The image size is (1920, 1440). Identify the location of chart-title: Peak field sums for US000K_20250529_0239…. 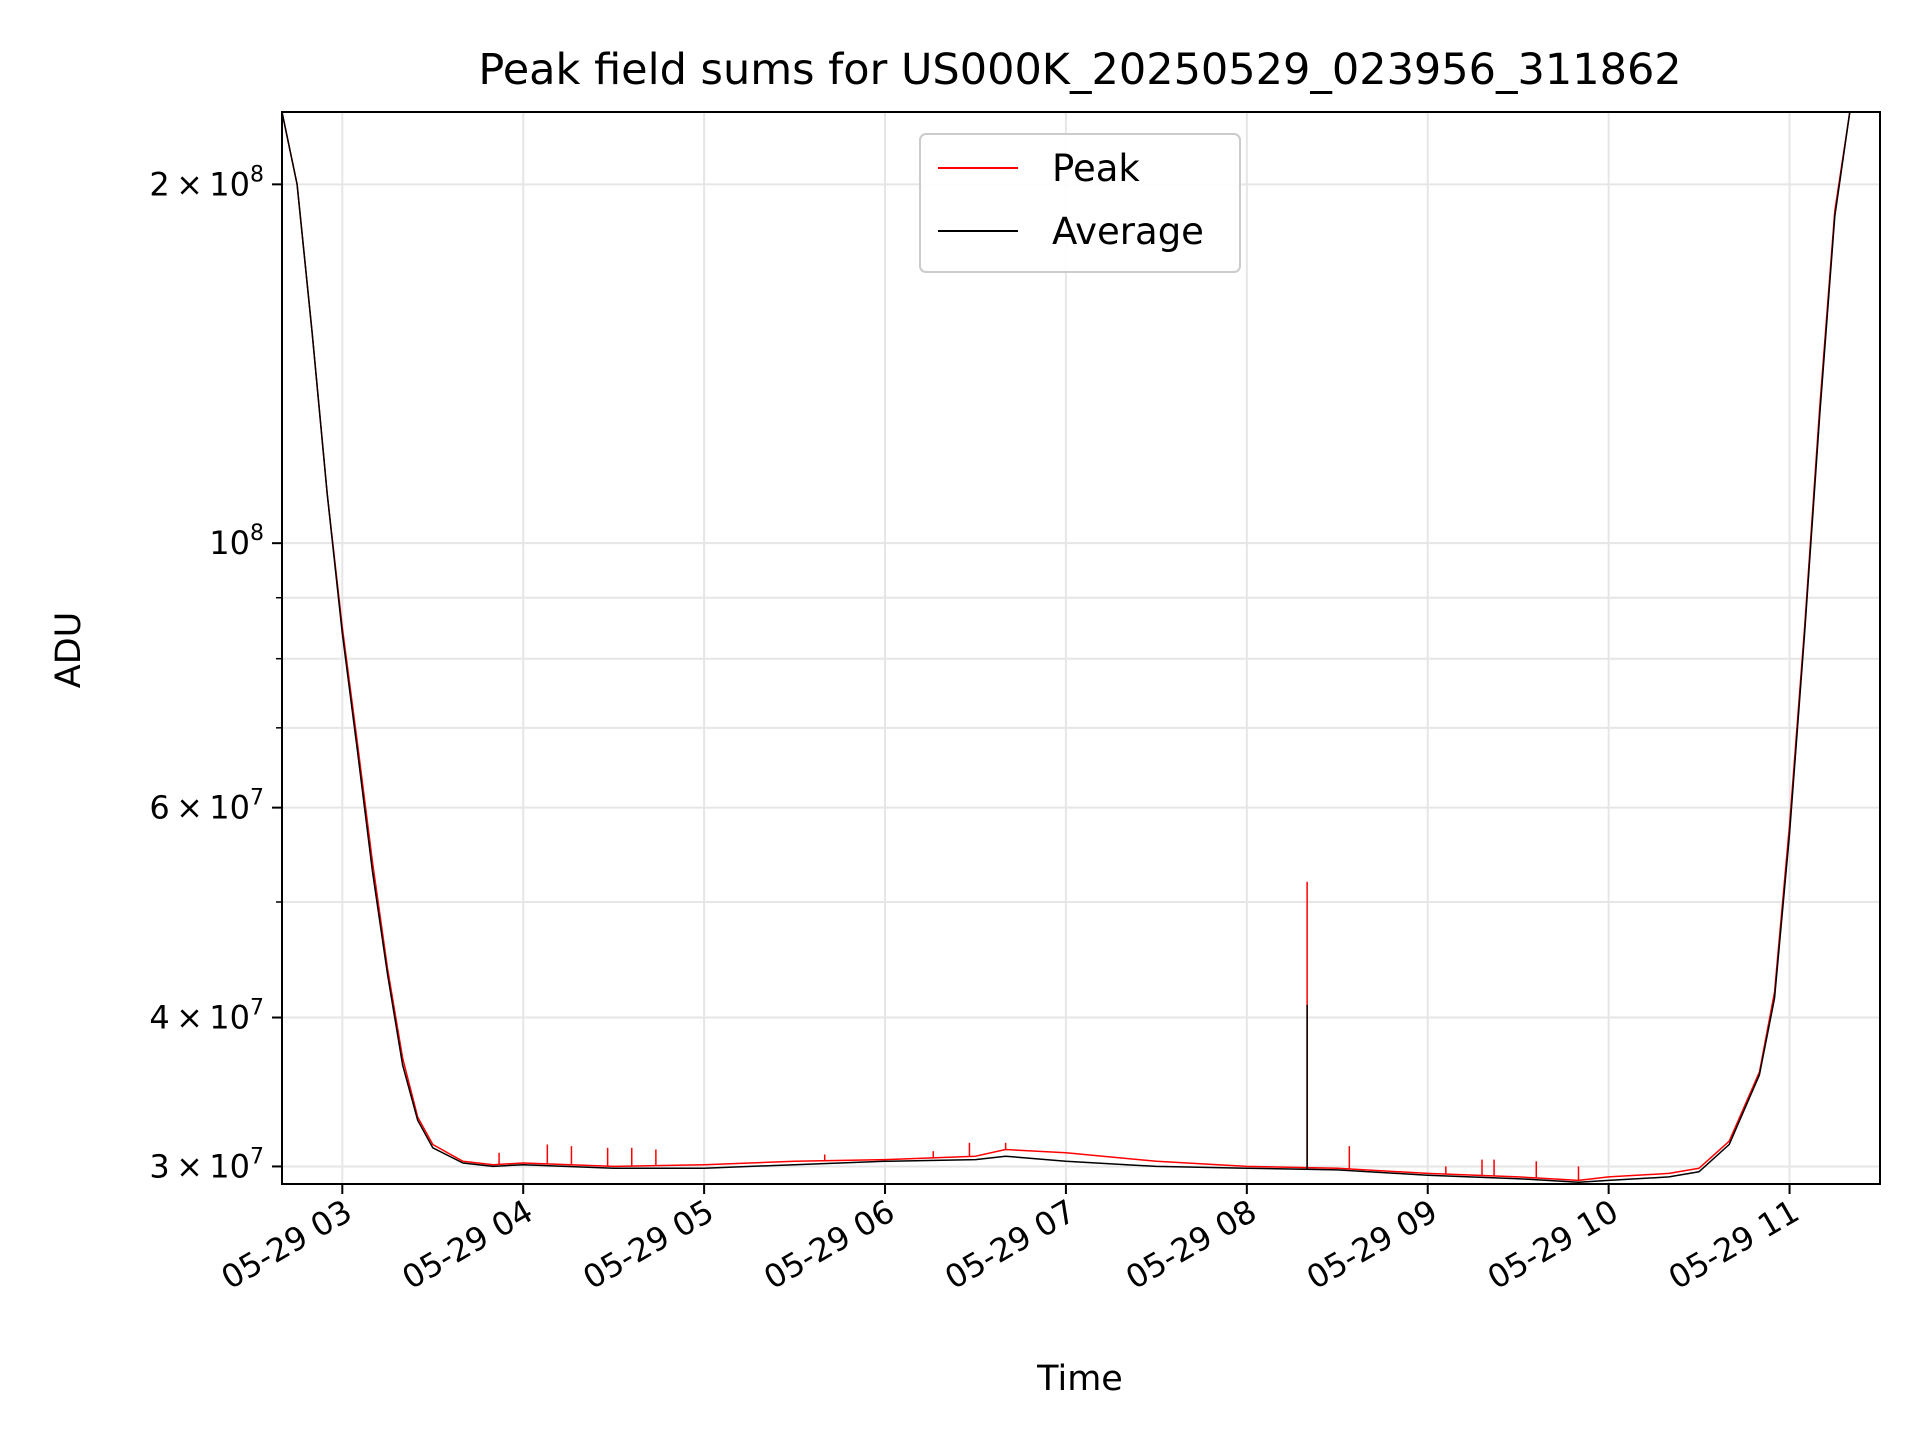
(1079, 70).